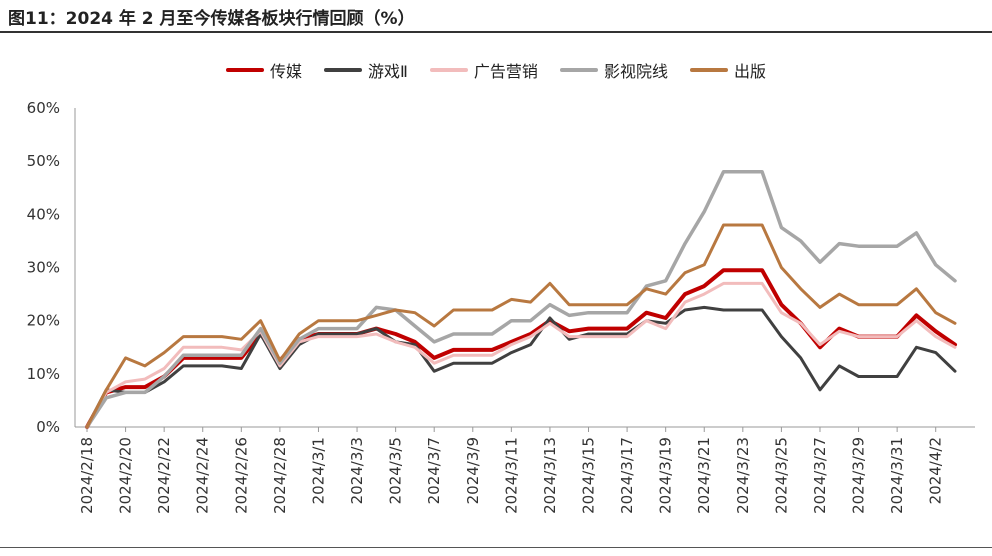 The image size is (992, 556). I want to click on x-tick-label: 2024/3/27, so click(820, 475).